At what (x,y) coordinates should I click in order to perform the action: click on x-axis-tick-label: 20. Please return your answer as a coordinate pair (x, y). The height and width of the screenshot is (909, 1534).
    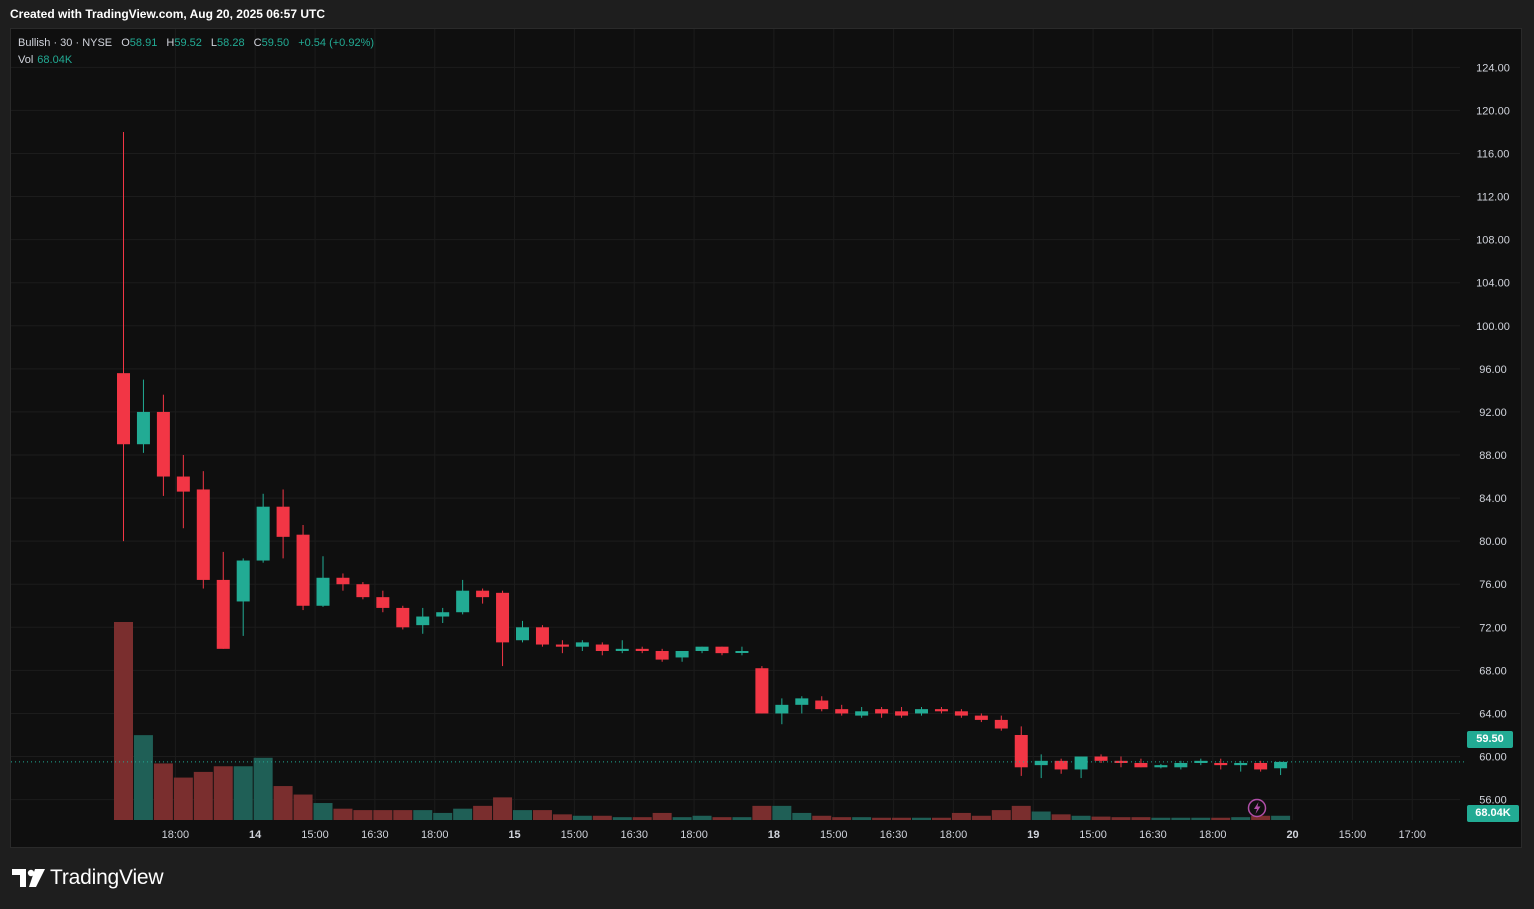
    Looking at the image, I should click on (1292, 835).